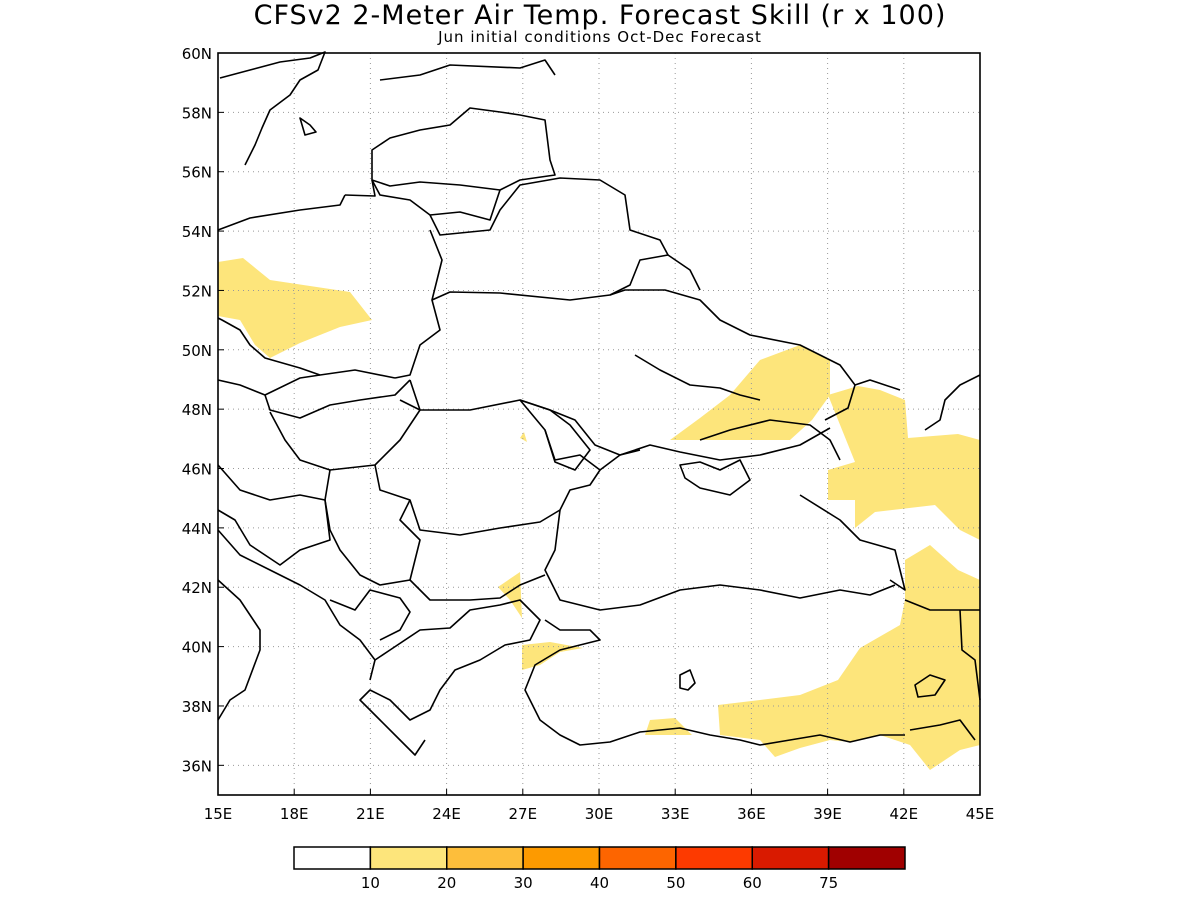 This screenshot has width=1200, height=900. Describe the element at coordinates (197, 291) in the screenshot. I see `y-tick-label: 52N` at that location.